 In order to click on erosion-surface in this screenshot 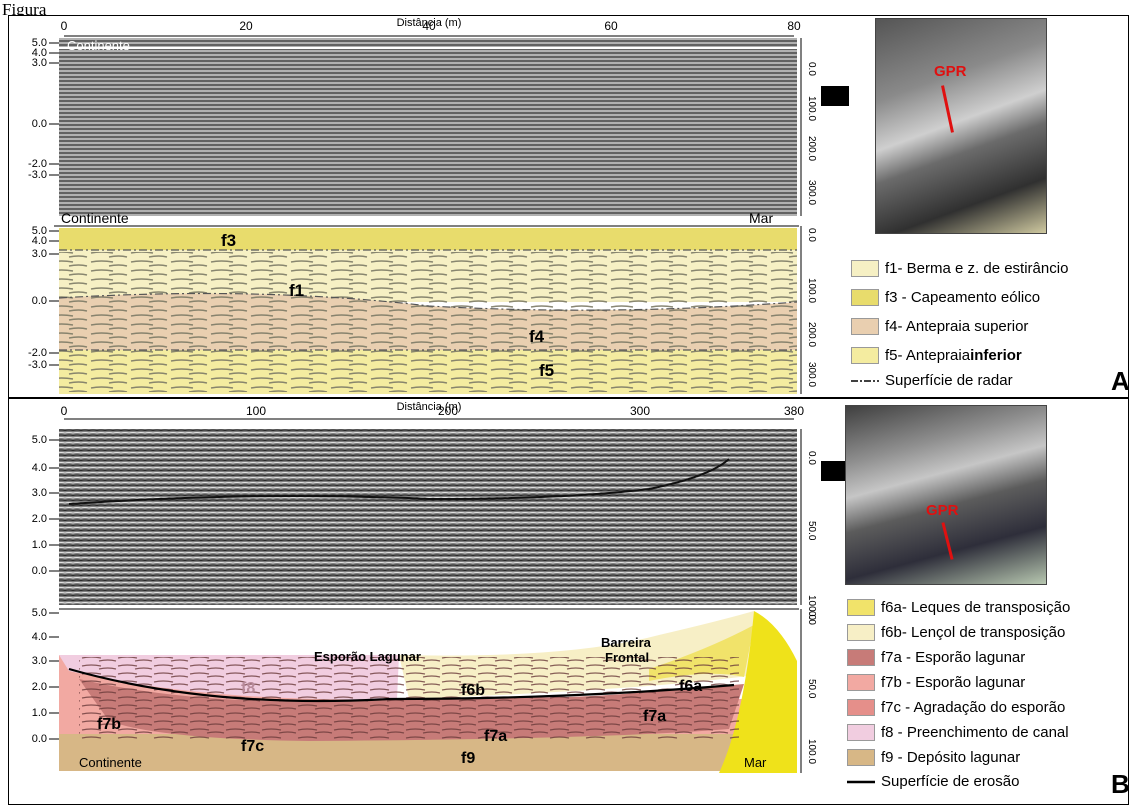, I will do `click(401, 685)`.